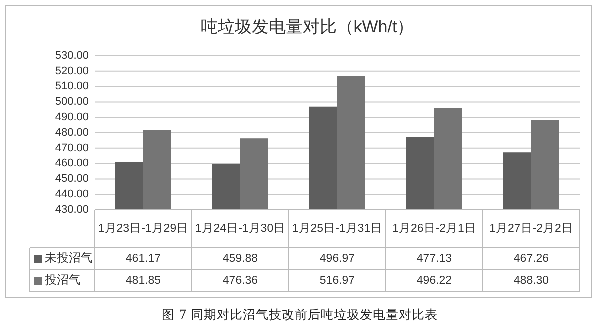 The image size is (600, 326). Describe the element at coordinates (300, 314) in the screenshot. I see `caption: 图 7 同期对比沼气技改前后吨垃圾发电量对比表` at that location.